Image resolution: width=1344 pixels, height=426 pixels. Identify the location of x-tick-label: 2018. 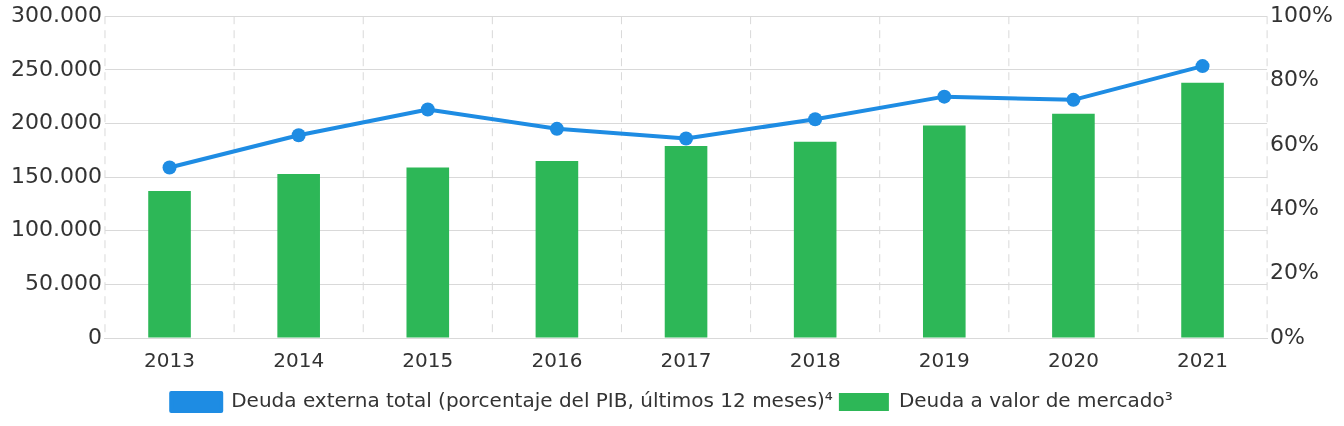
(815, 360).